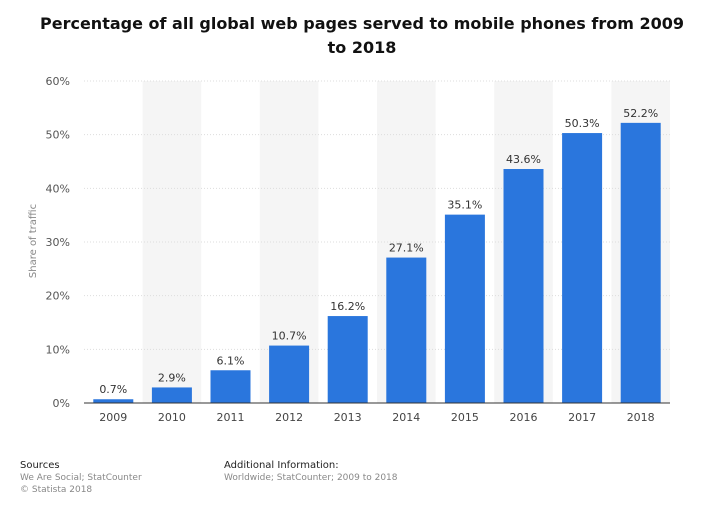 Image resolution: width=722 pixels, height=518 pixels. What do you see at coordinates (523, 159) in the screenshot?
I see `value-label: 43.6%` at bounding box center [523, 159].